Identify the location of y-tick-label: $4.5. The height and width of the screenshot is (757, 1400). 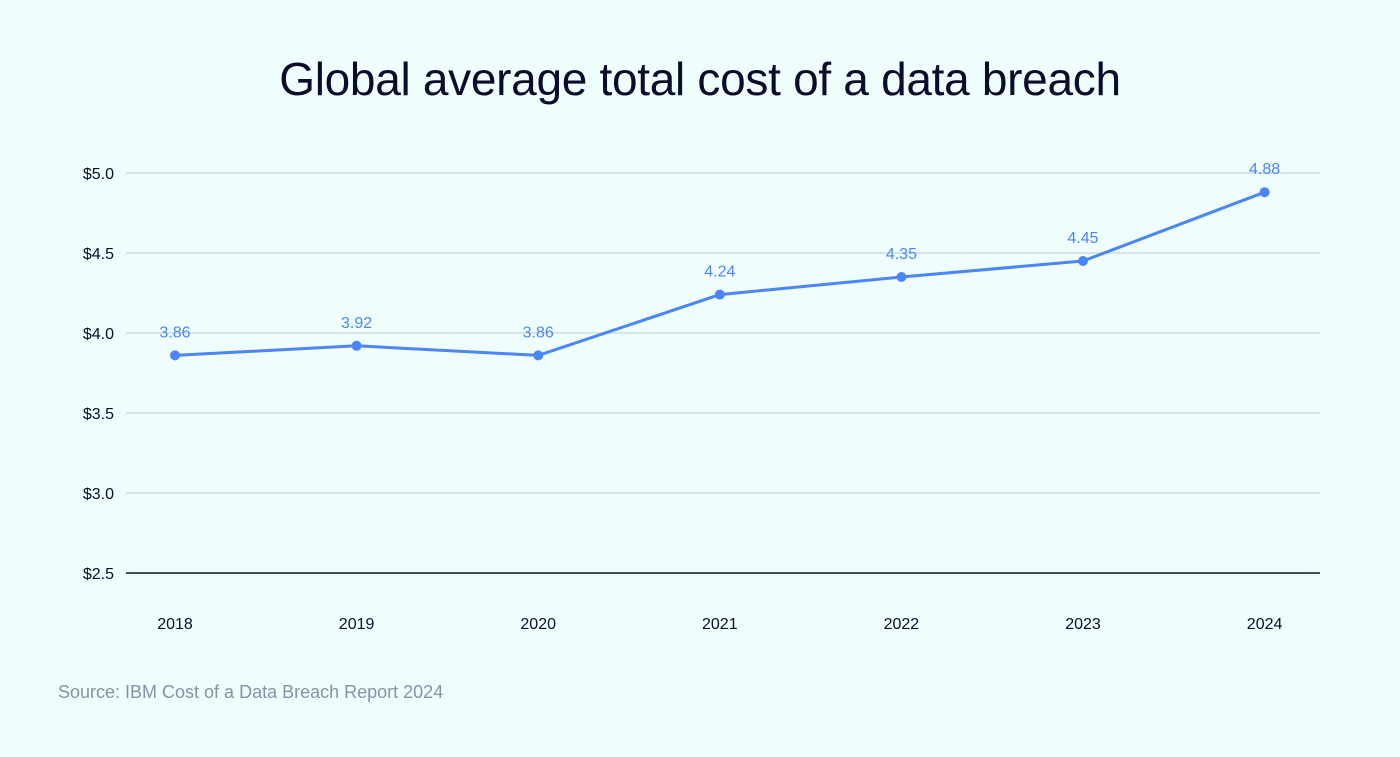
(98, 254).